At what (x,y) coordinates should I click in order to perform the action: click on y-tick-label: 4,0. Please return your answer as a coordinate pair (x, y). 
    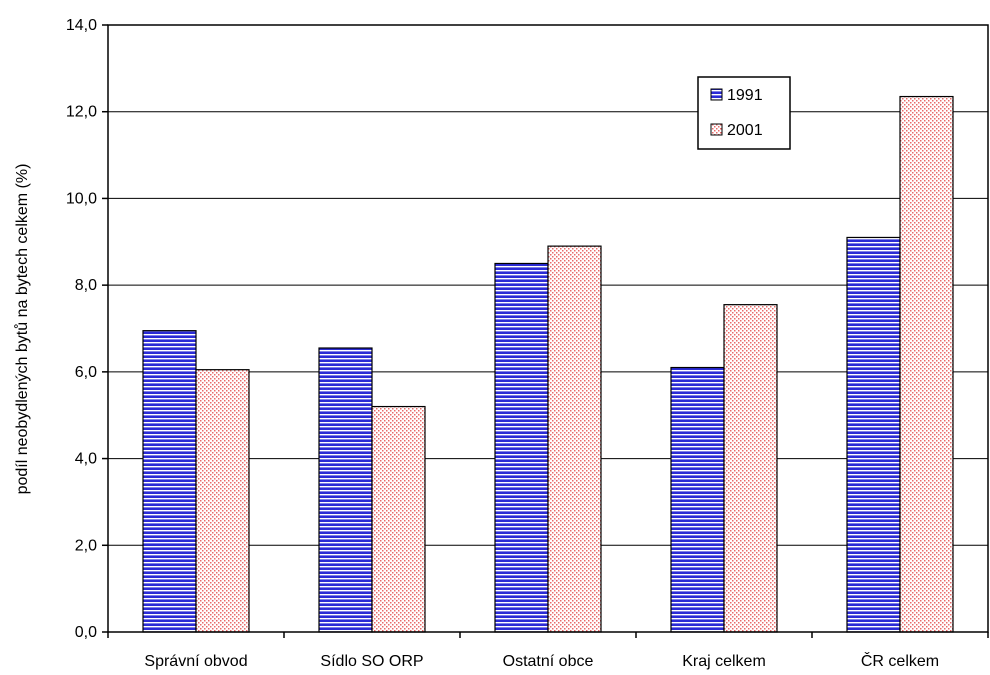
    Looking at the image, I should click on (86, 459).